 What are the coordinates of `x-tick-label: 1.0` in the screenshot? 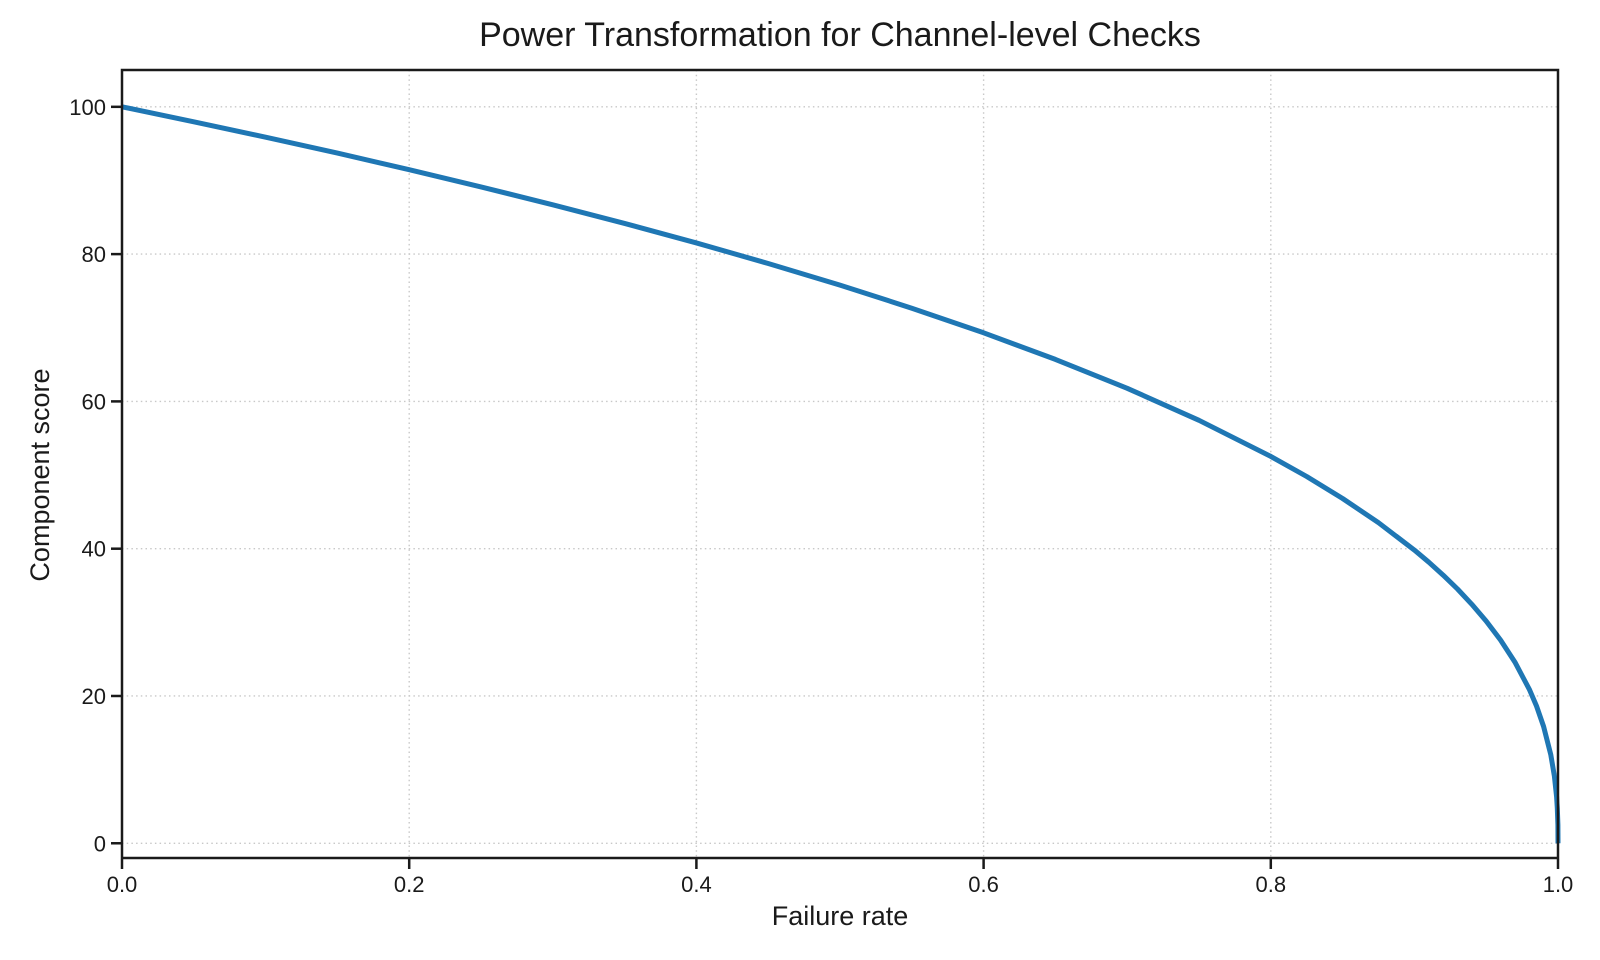 It's located at (1558, 884).